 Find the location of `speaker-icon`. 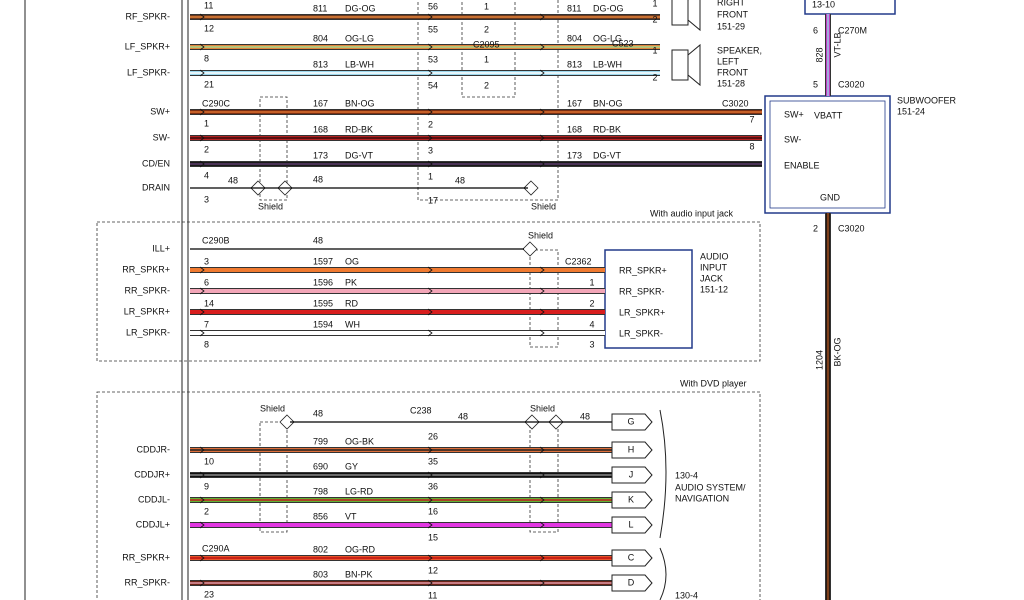

speaker-icon is located at coordinates (694, 65).